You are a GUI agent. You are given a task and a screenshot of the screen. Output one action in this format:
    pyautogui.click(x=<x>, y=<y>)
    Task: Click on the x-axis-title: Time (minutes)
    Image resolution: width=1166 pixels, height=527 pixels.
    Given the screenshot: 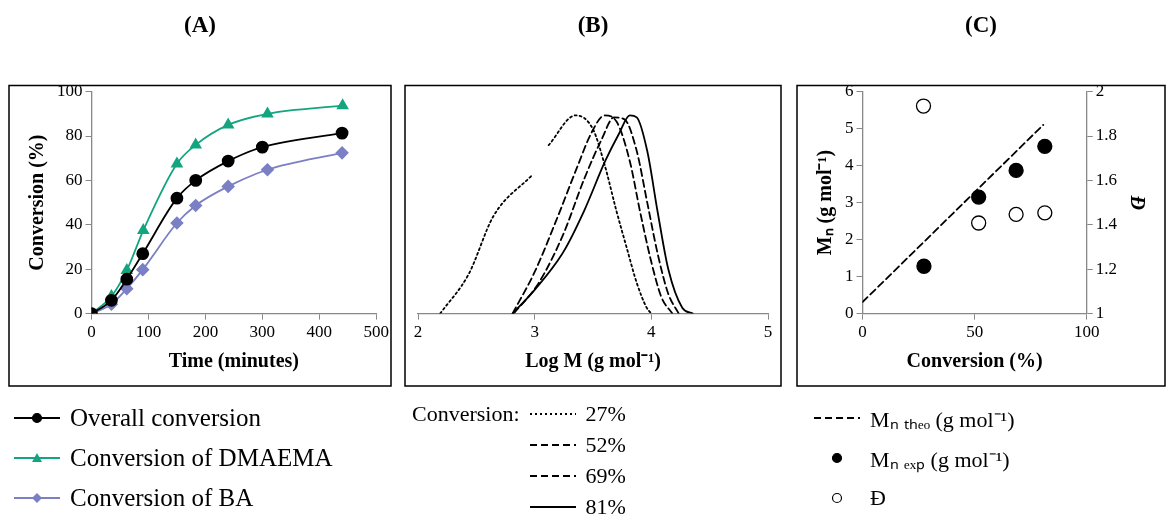 What is the action you would take?
    pyautogui.click(x=233, y=361)
    